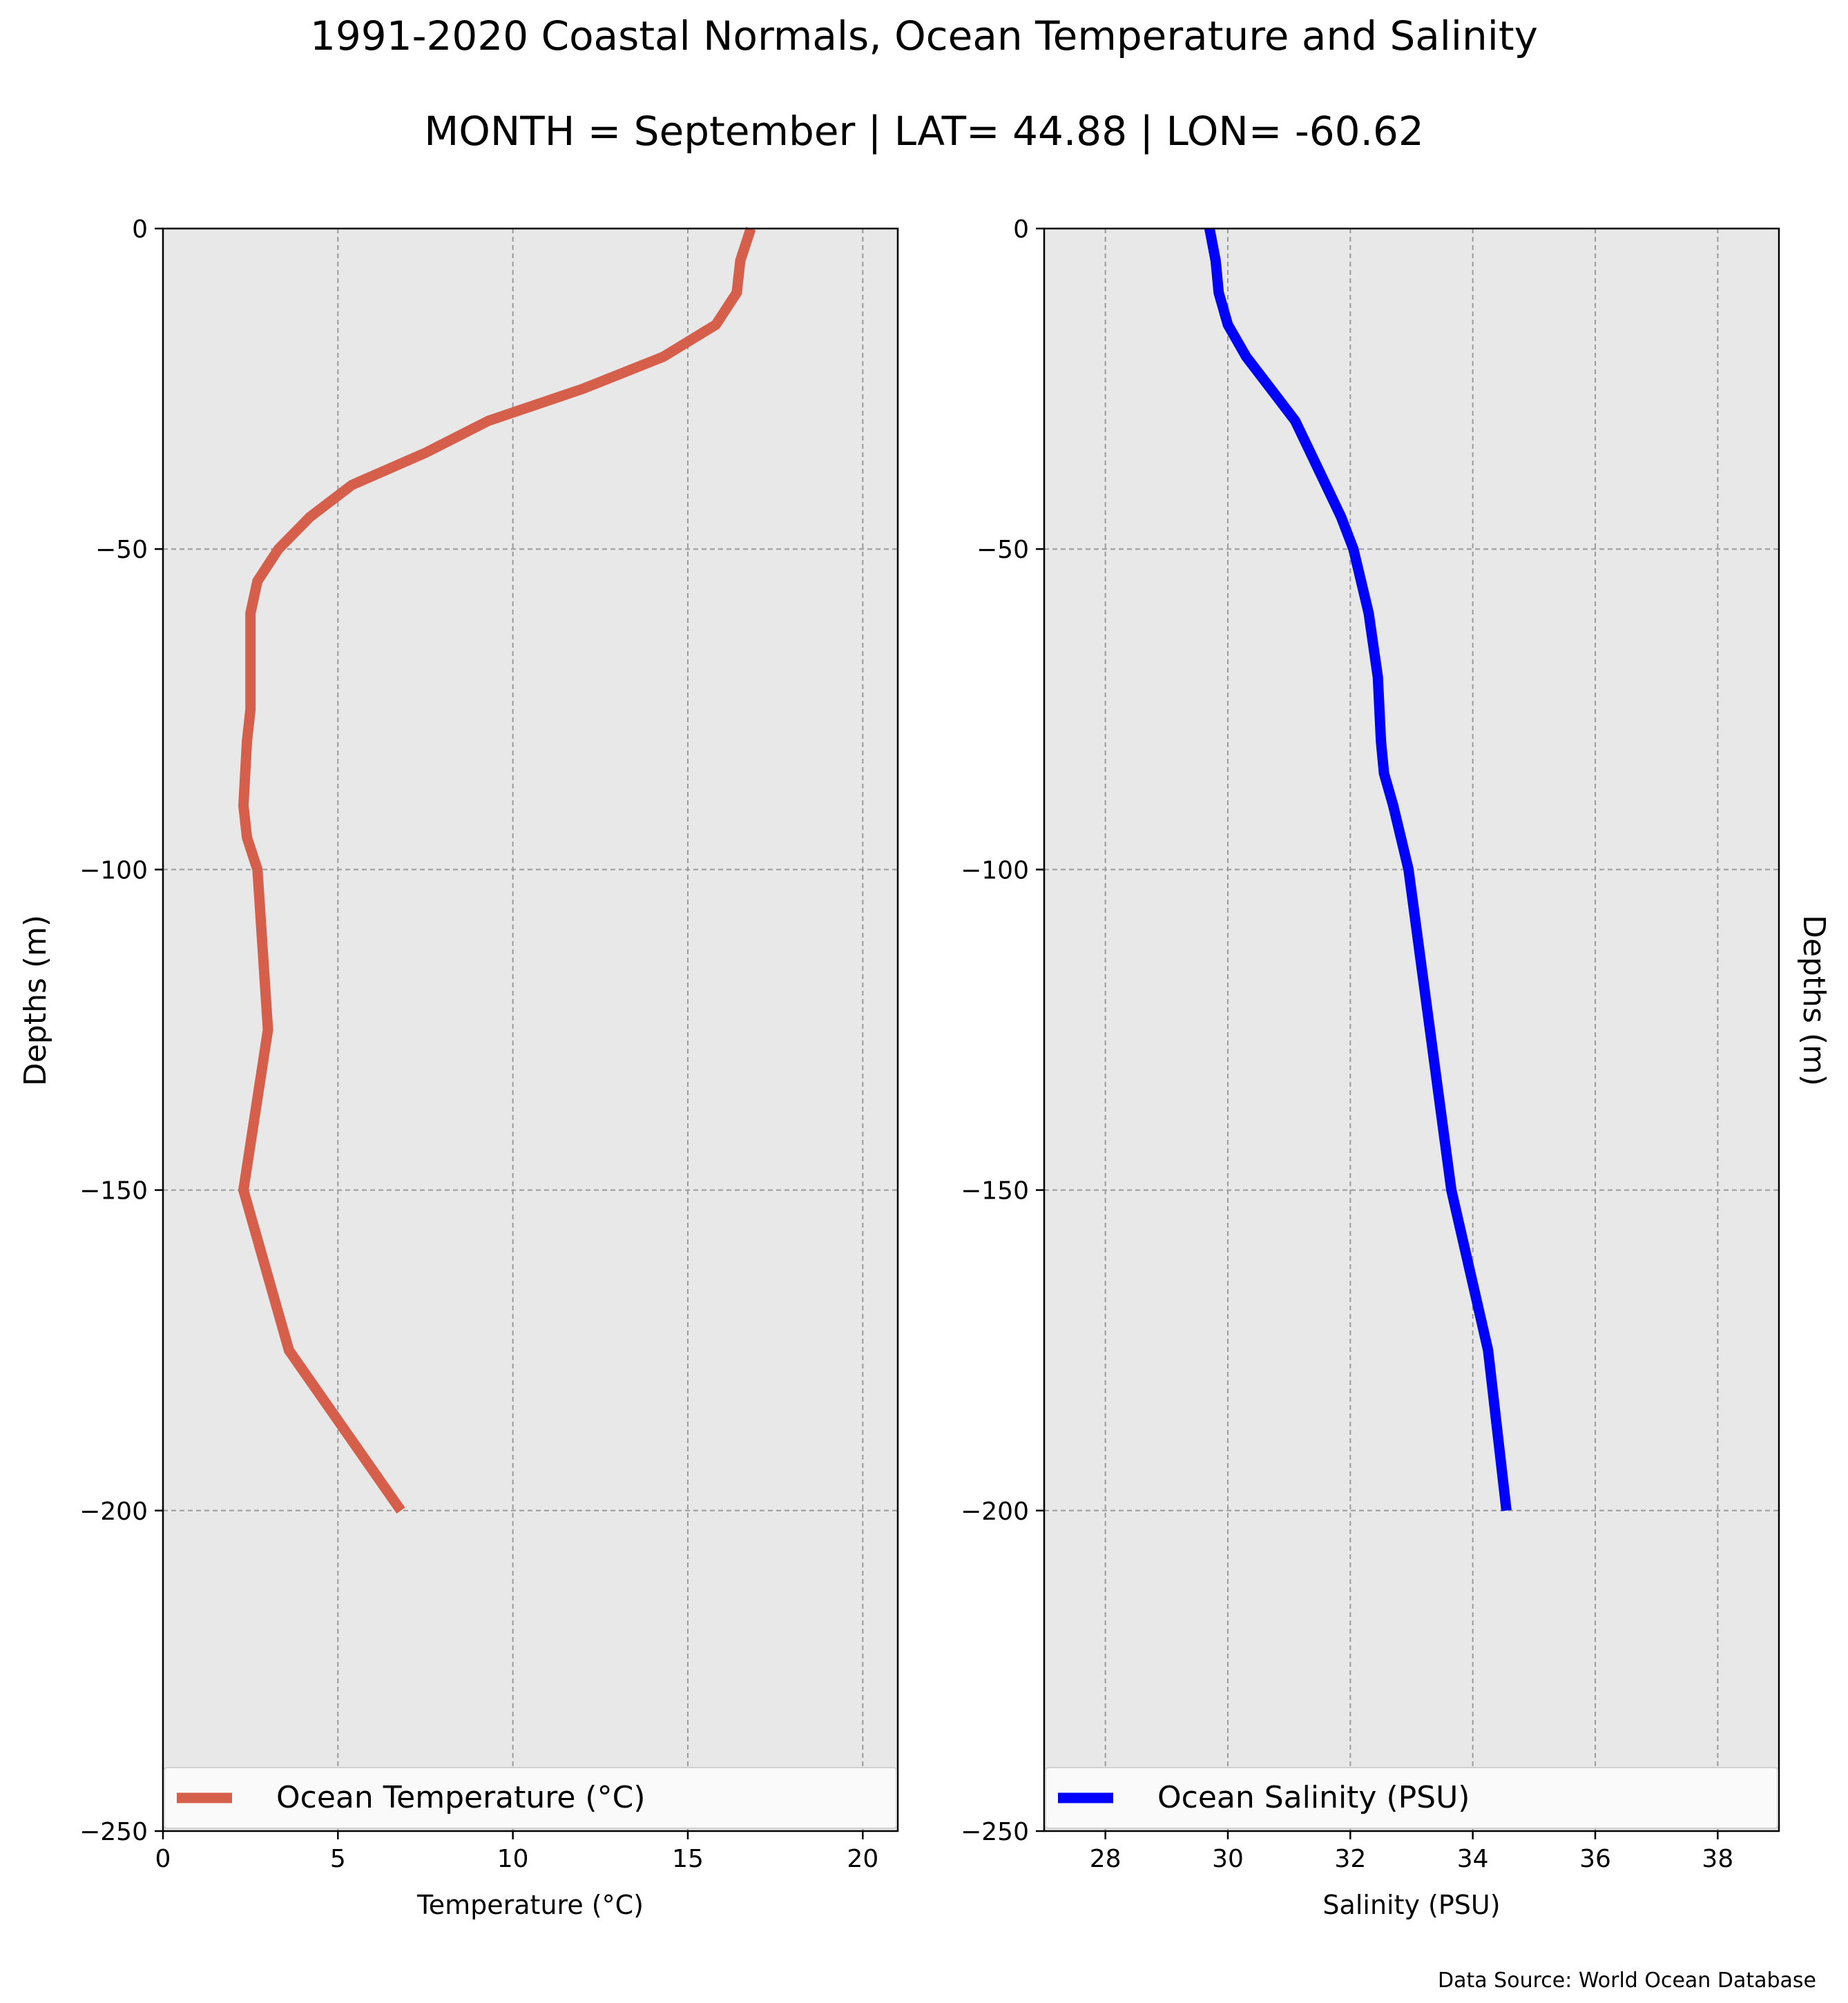 Image resolution: width=1848 pixels, height=2003 pixels. I want to click on temperature-legend-label: Ocean Temperature (°C), so click(461, 1798).